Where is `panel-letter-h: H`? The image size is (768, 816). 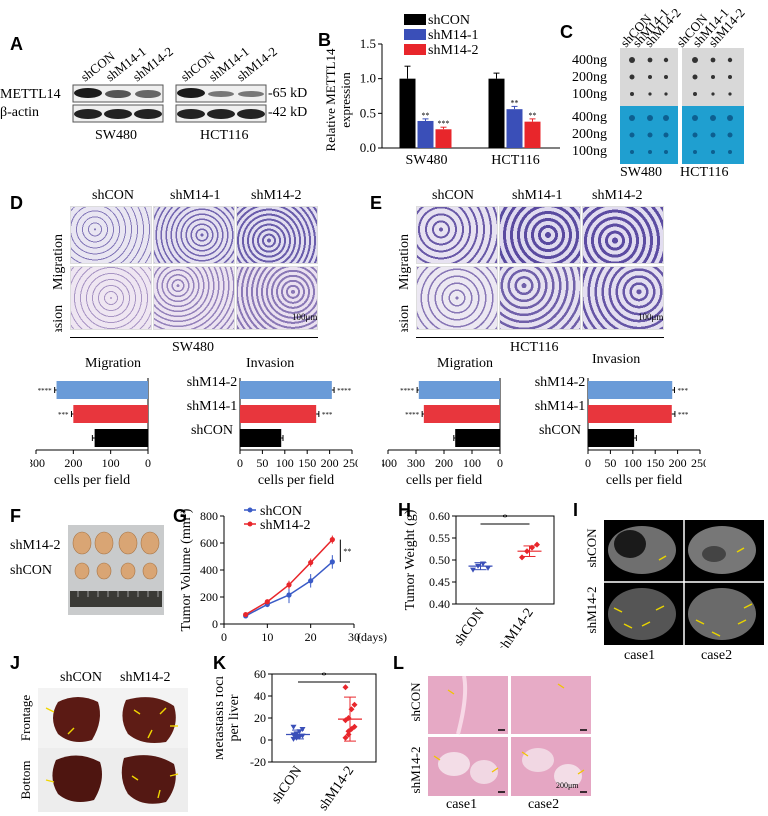 panel-letter-h: H is located at coordinates (404, 510).